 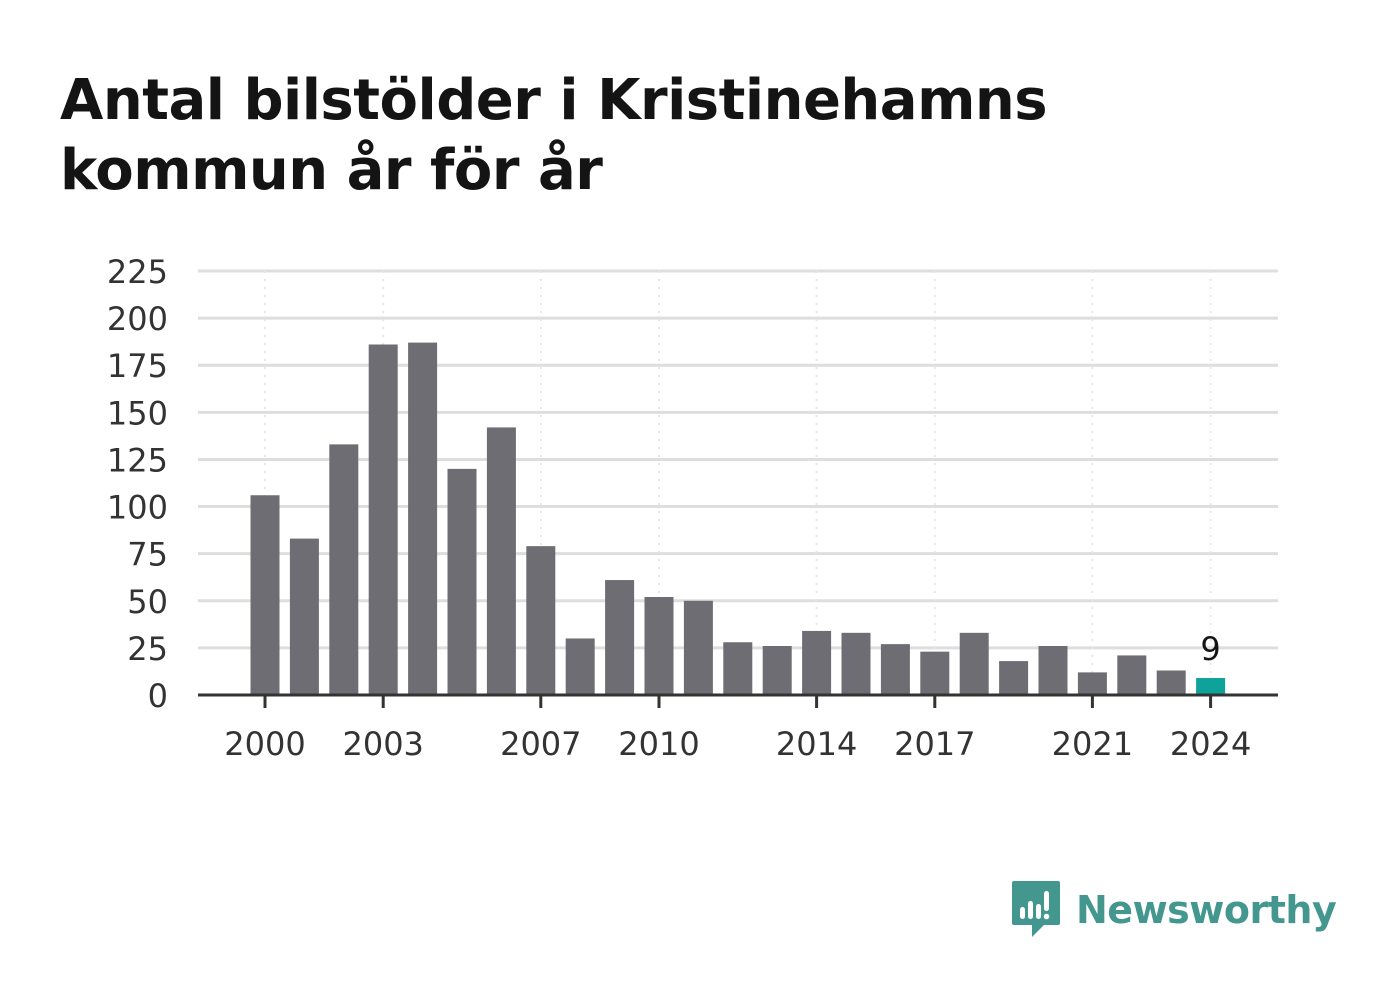 What do you see at coordinates (856, 663) in the screenshot?
I see `bar-2015` at bounding box center [856, 663].